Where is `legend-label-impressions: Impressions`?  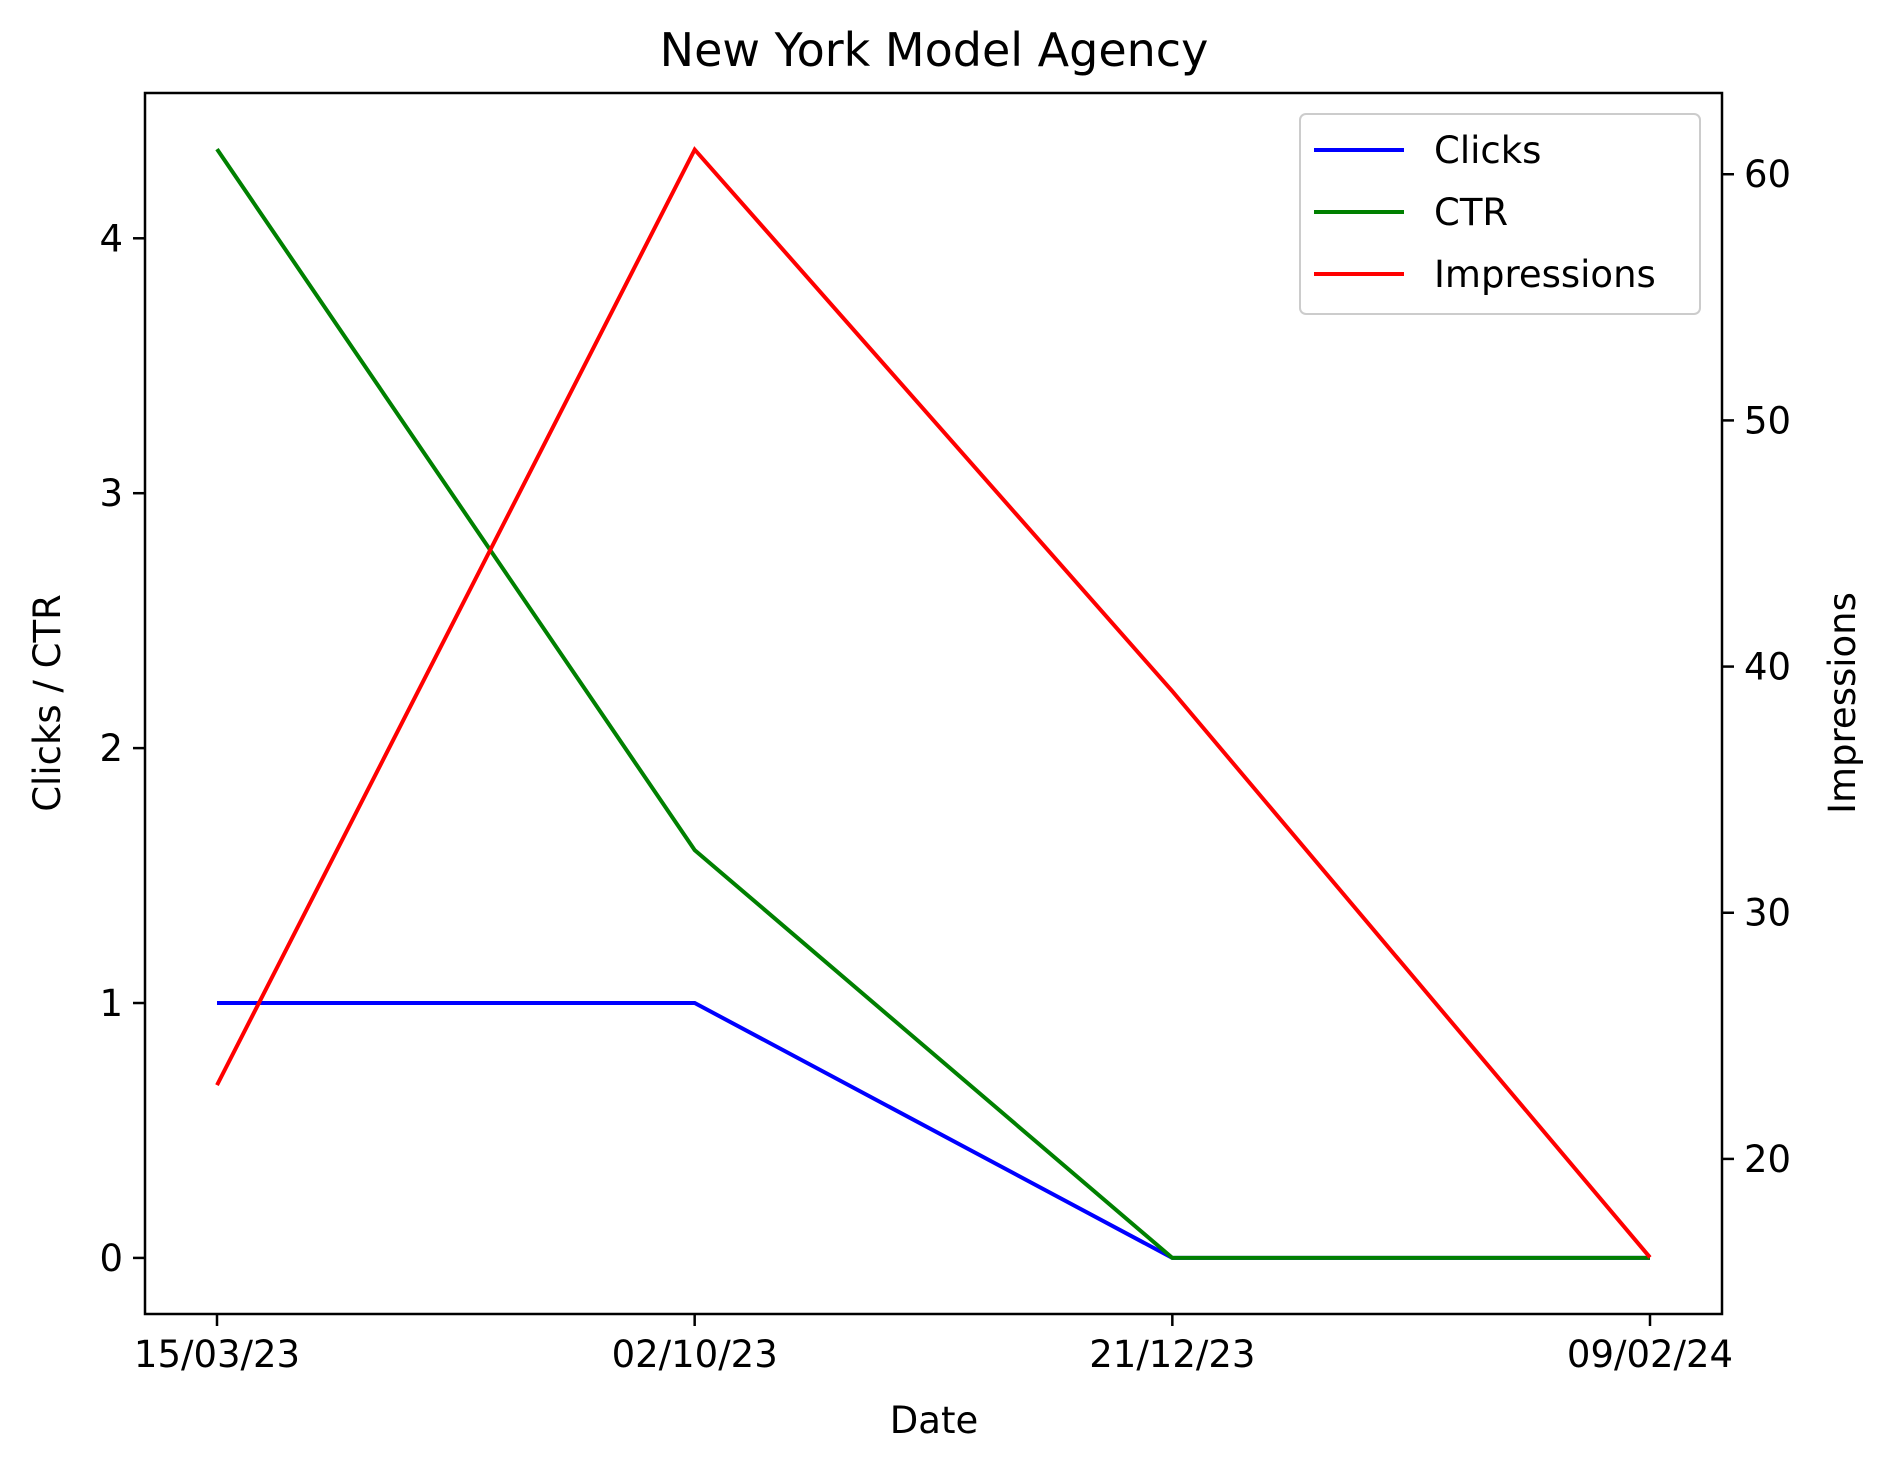 legend-label-impressions: Impressions is located at coordinates (1545, 274).